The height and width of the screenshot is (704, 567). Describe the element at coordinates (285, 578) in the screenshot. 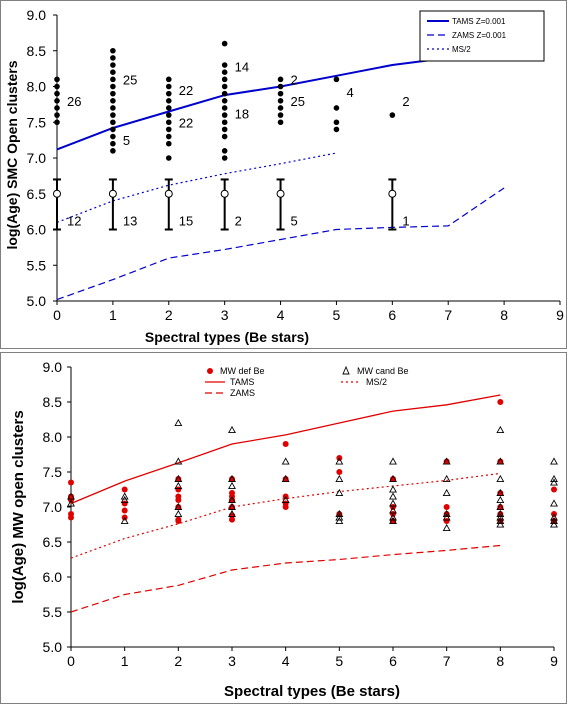

I see `mw-series-zams` at that location.